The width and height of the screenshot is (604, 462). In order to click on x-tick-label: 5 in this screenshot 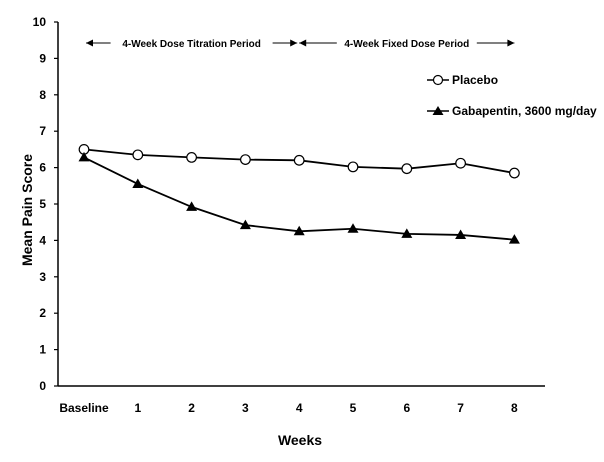, I will do `click(353, 408)`.